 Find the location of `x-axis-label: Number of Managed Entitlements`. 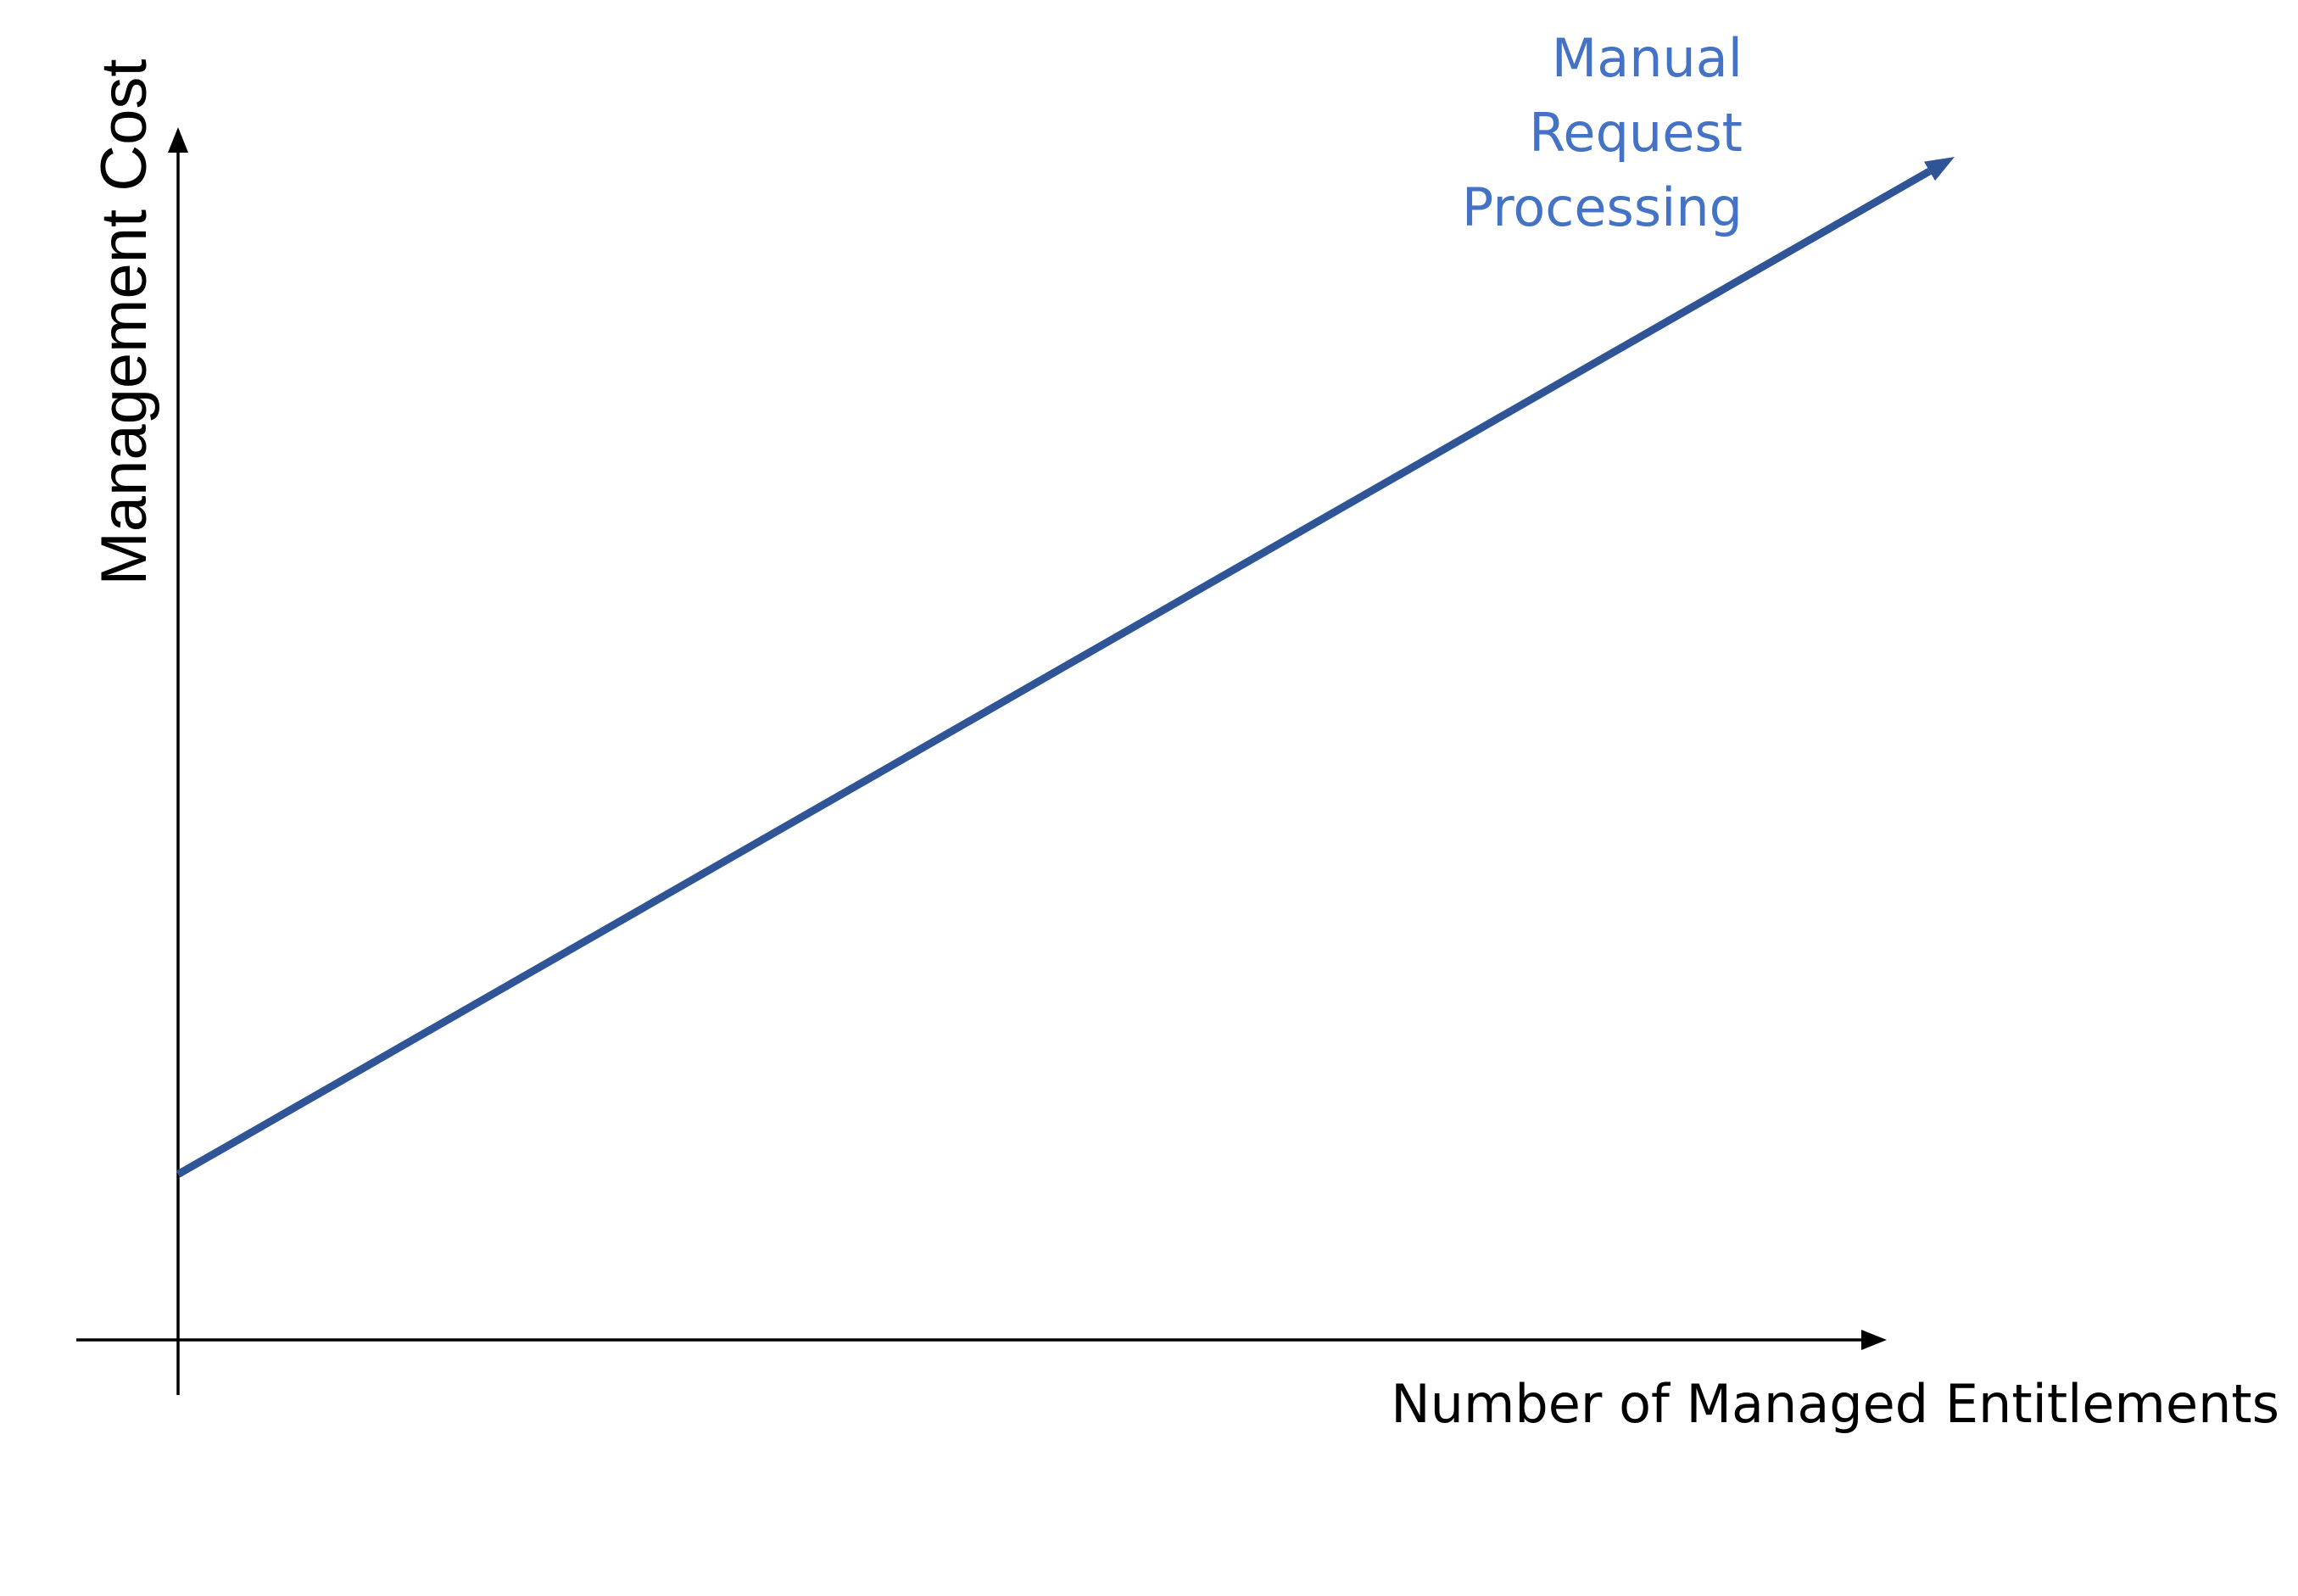

x-axis-label: Number of Managed Entitlements is located at coordinates (1835, 1404).